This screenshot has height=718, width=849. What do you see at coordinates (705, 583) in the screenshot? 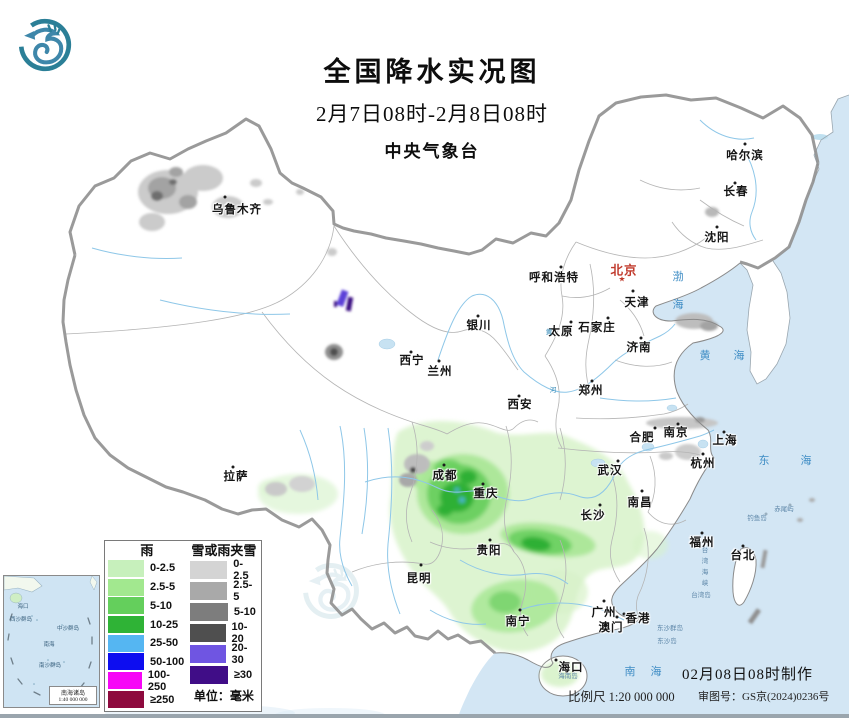
I see `small-map-label: 峡` at bounding box center [705, 583].